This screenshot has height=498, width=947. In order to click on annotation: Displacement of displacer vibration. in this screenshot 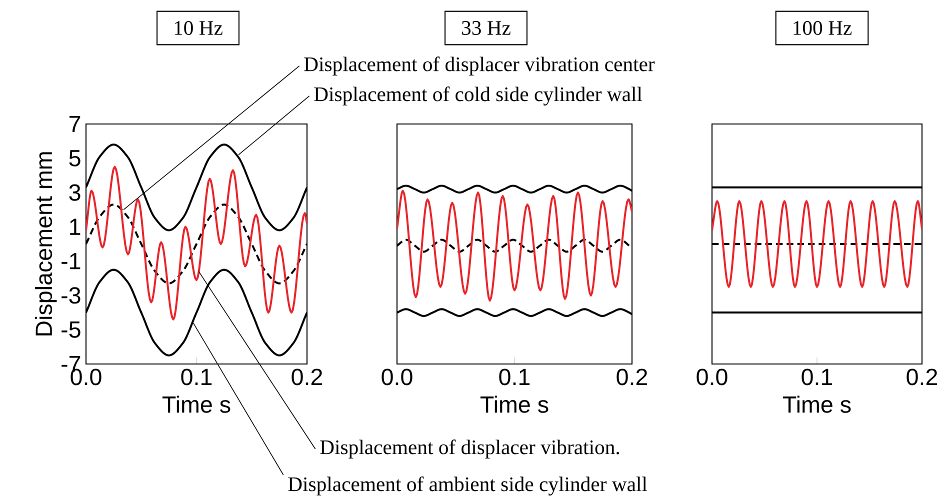, I will do `click(469, 449)`.